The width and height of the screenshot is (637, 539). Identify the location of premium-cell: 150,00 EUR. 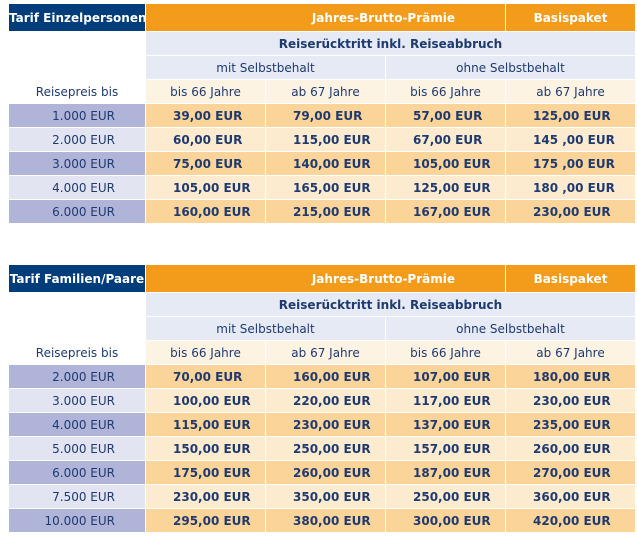
(206, 449).